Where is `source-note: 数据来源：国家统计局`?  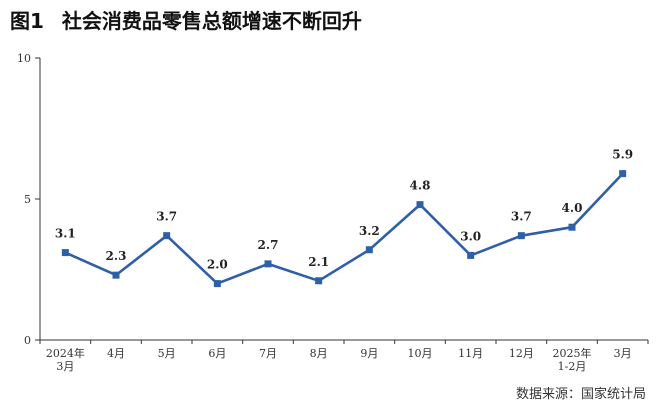
source-note: 数据来源：国家统计局 is located at coordinates (580, 394).